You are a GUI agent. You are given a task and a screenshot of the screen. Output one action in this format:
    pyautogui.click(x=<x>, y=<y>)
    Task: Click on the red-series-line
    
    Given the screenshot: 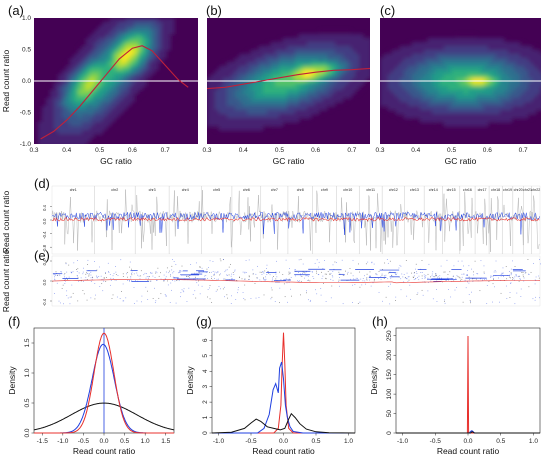 What is the action you would take?
    pyautogui.click(x=295, y=219)
    